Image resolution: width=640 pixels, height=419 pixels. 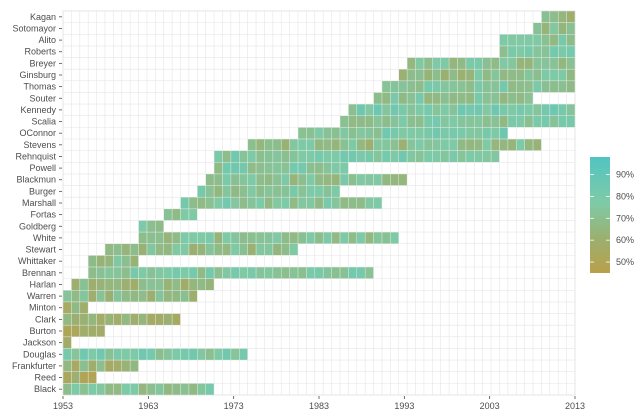 What do you see at coordinates (46, 319) in the screenshot?
I see `y-tick-label: Clark` at bounding box center [46, 319].